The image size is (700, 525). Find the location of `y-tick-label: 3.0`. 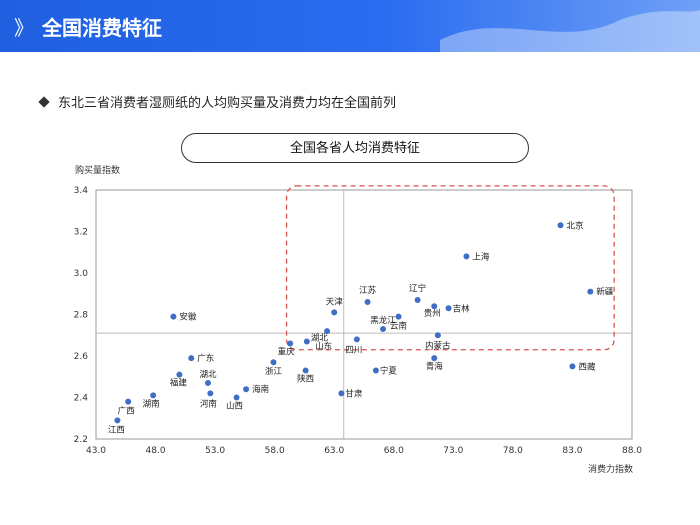

y-tick-label: 3.0 is located at coordinates (81, 274).